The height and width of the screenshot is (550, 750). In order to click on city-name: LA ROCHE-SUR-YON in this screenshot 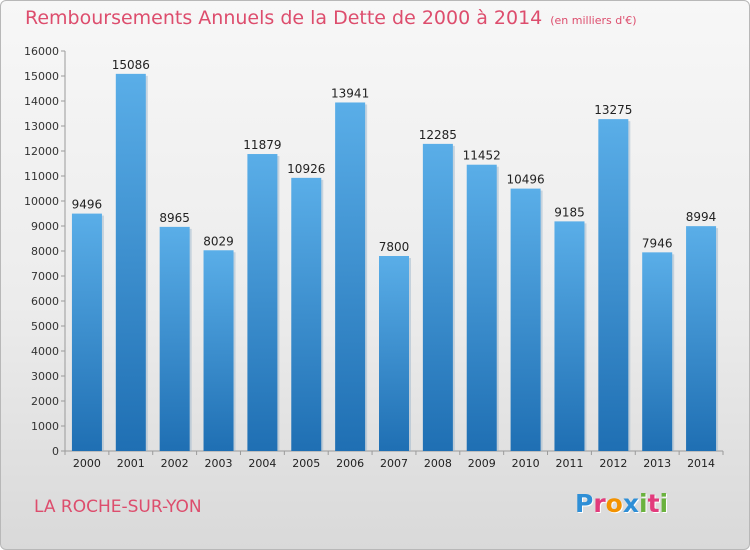, I will do `click(118, 507)`.